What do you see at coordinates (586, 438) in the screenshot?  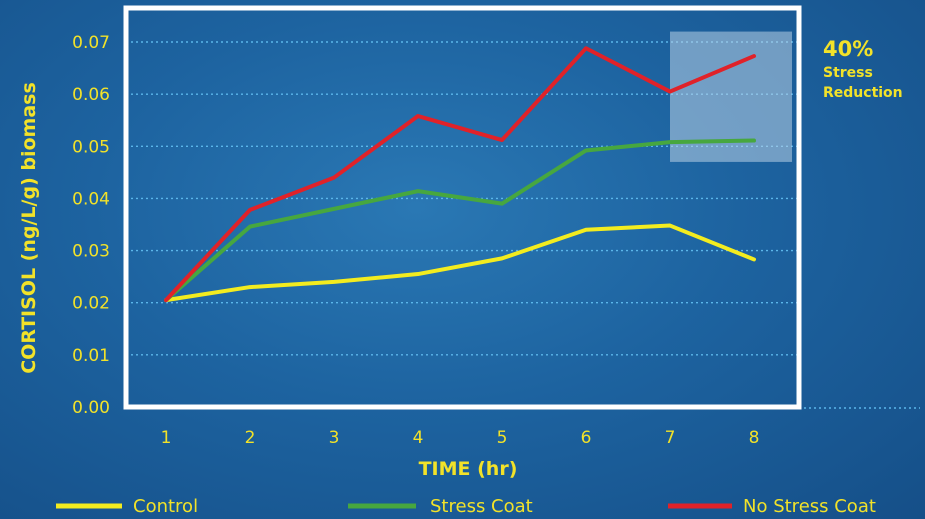 I see `x-tick-label: 6` at bounding box center [586, 438].